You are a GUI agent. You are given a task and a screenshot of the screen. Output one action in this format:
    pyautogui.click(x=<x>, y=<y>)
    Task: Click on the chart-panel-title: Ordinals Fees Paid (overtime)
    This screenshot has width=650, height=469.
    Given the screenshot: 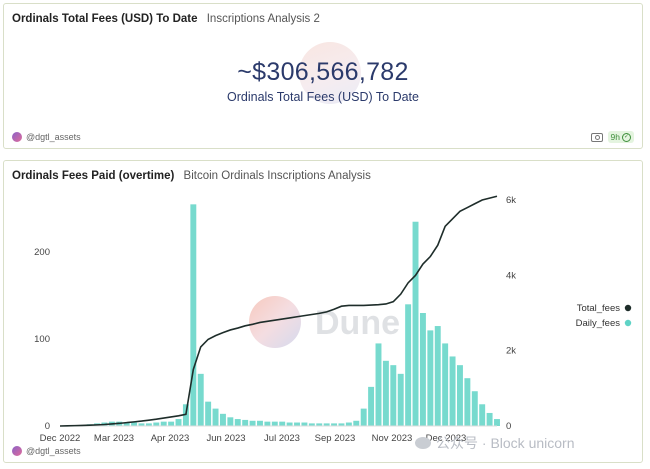 What is the action you would take?
    pyautogui.click(x=93, y=176)
    